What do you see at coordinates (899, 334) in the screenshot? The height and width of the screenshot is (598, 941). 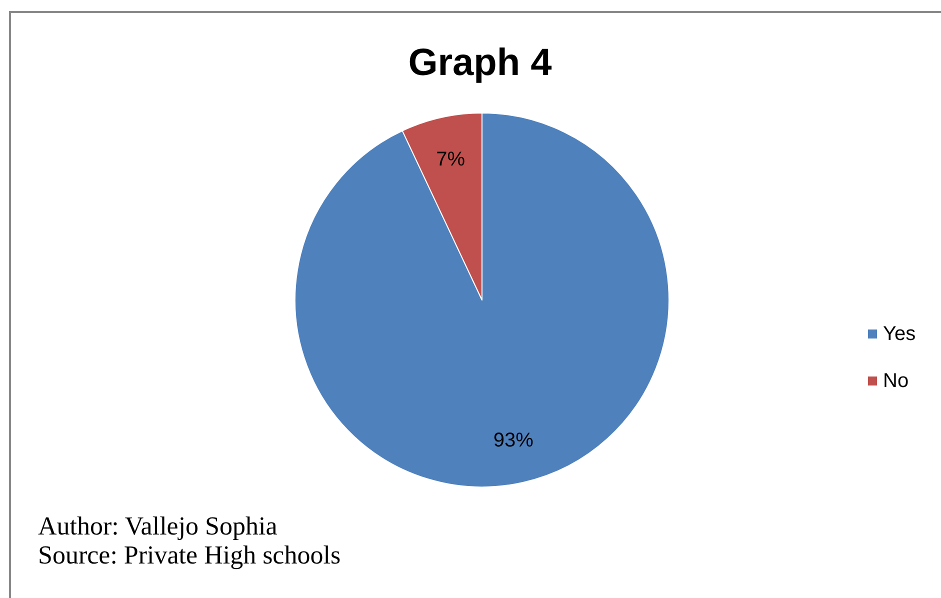 I see `legend-label: Yes` at bounding box center [899, 334].